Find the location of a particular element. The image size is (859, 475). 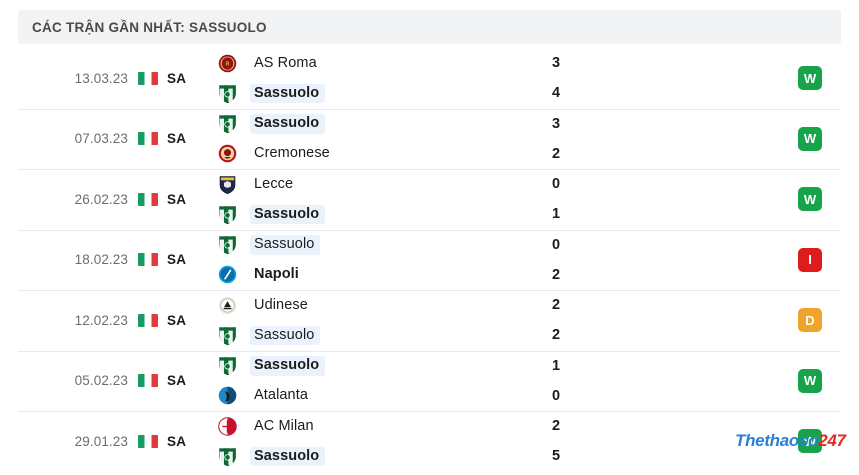

page-title: CÁC TRẬN GẦN NHẤT: SASSUOLO is located at coordinates (149, 27).